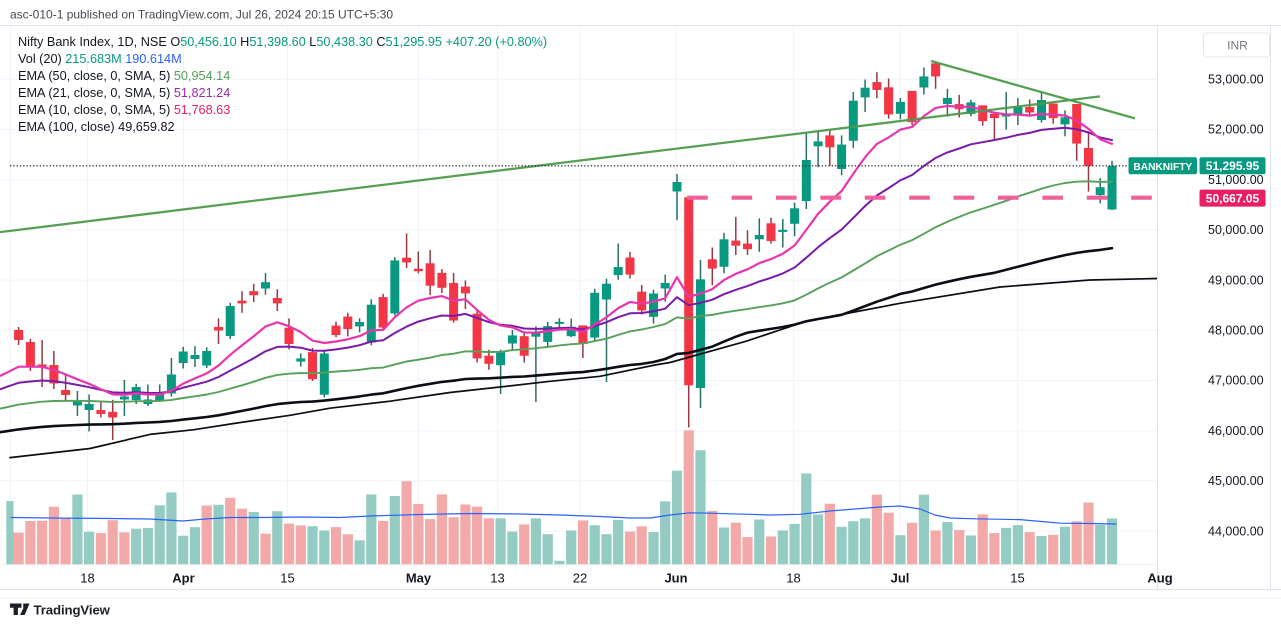 This screenshot has width=1281, height=627. I want to click on svg-text: 46,000.00, so click(1236, 431).